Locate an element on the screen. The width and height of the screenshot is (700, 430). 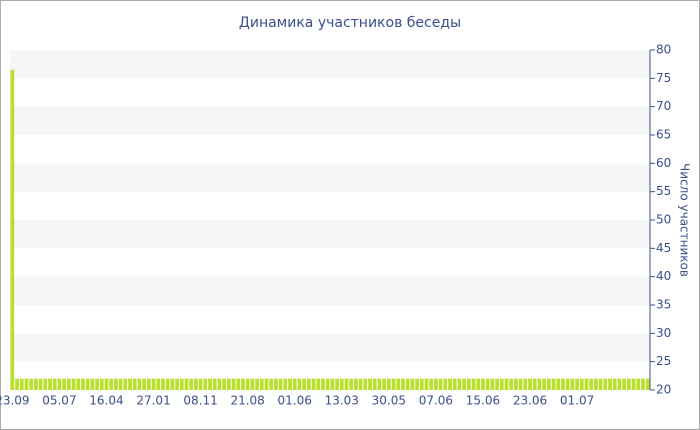
x-tick-label: 15.06 is located at coordinates (483, 401).